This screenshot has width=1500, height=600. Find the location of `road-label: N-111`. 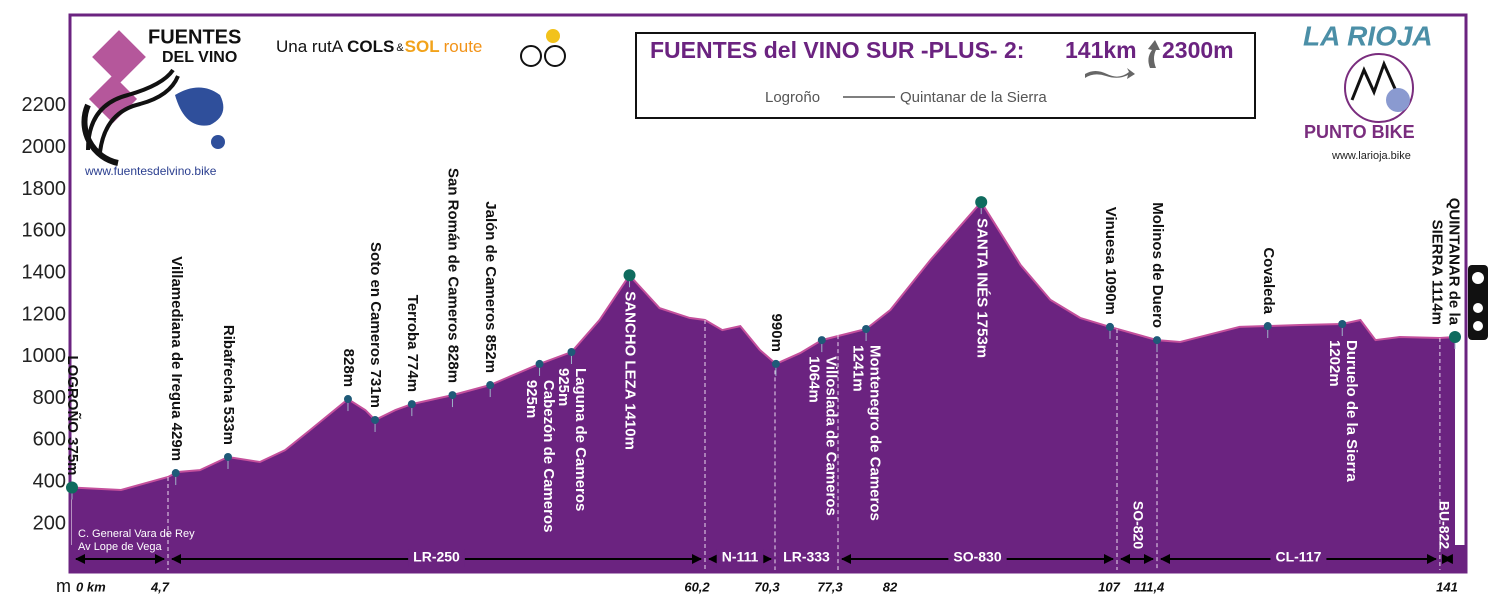

road-label: N-111 is located at coordinates (740, 557).